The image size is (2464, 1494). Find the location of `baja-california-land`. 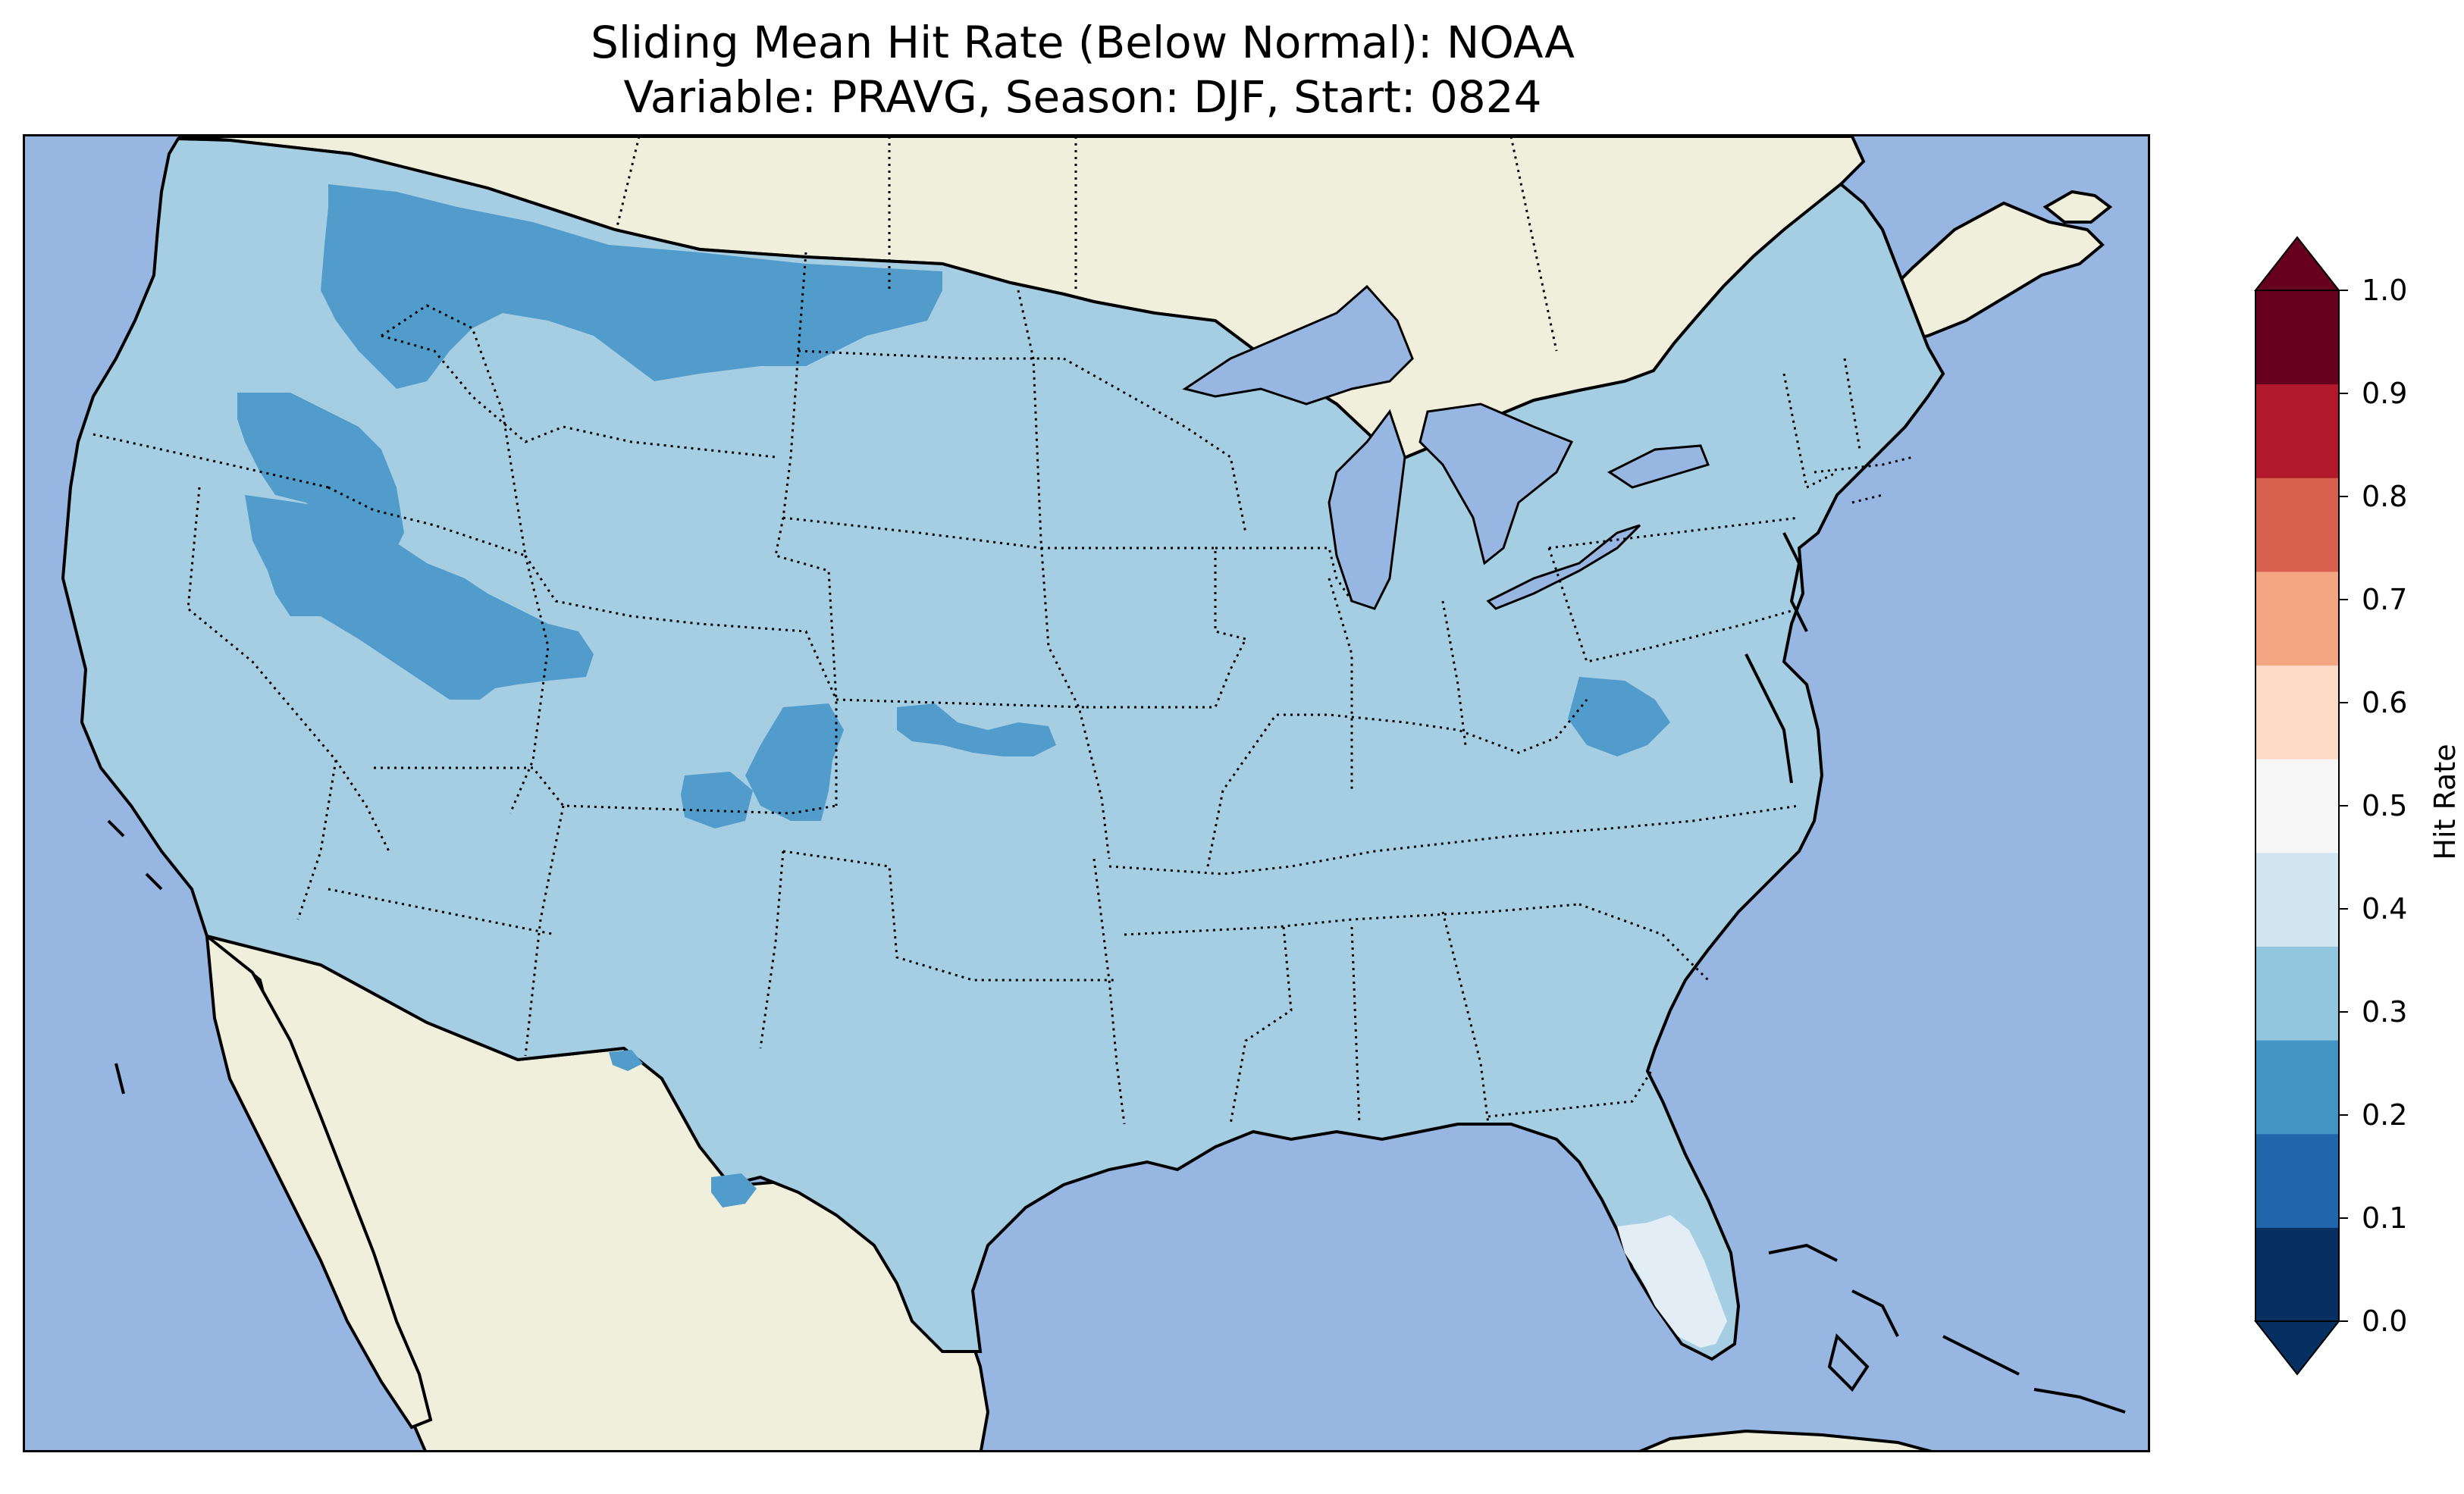

baja-california-land is located at coordinates (319, 1181).